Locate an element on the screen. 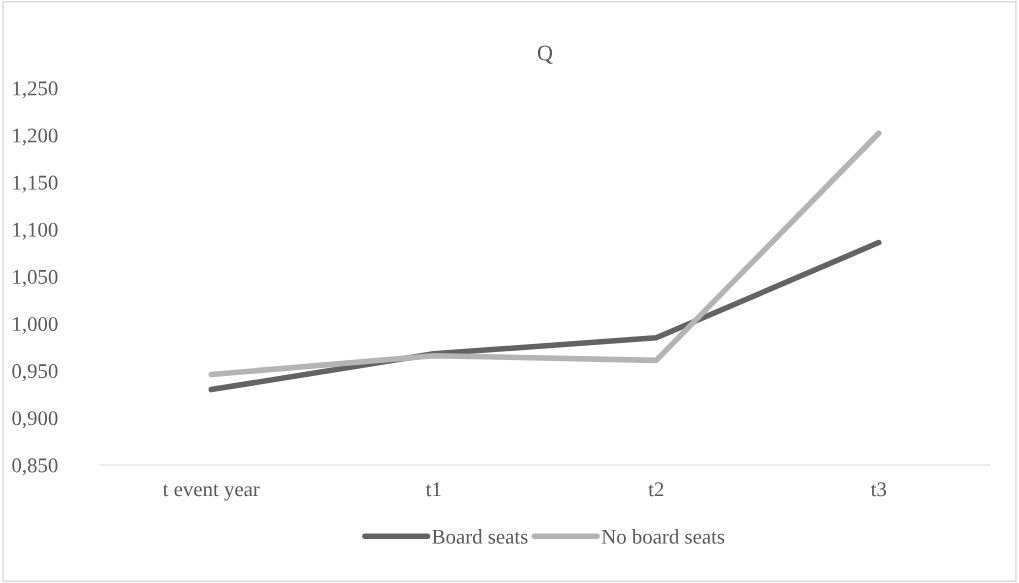  y-tick-label: 1,100 is located at coordinates (35, 231).